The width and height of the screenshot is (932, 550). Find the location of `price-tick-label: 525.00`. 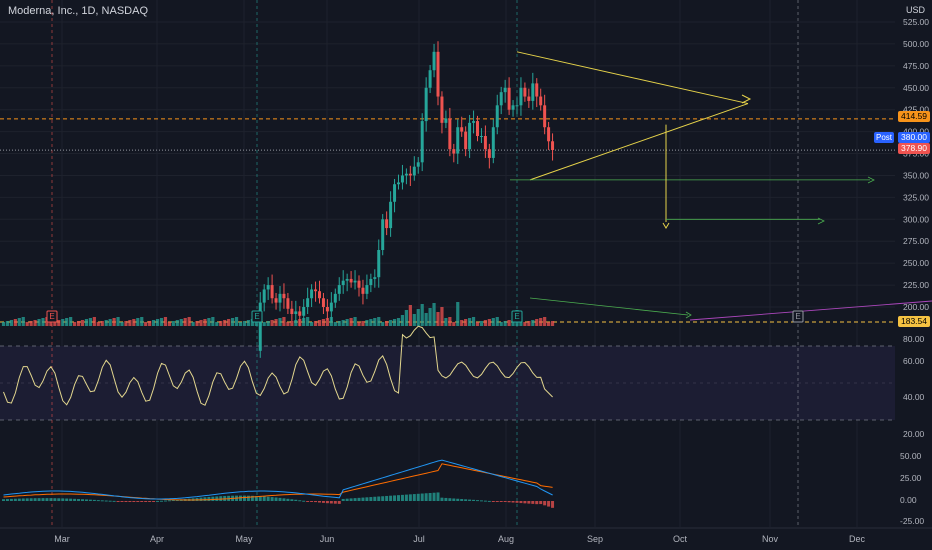

price-tick-label: 525.00 is located at coordinates (916, 22).